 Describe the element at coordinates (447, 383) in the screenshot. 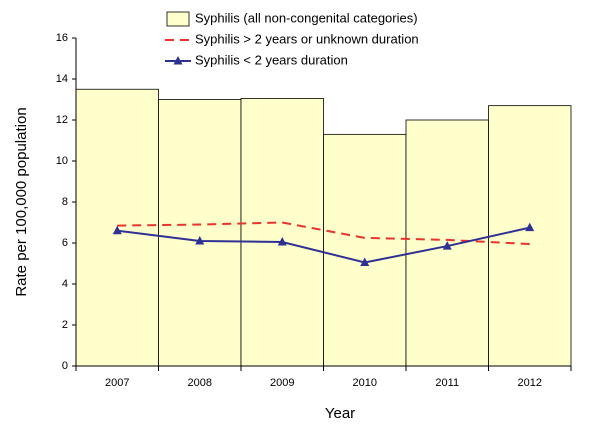

I see `x-tick-label: 2011` at that location.